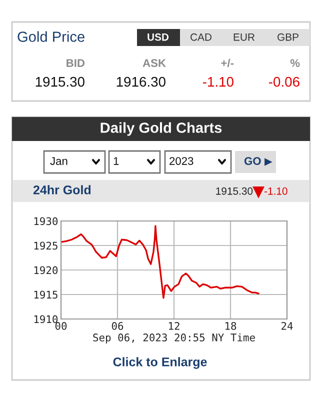 This screenshot has height=393, width=321. I want to click on y-tick-label: 1915, so click(46, 294).